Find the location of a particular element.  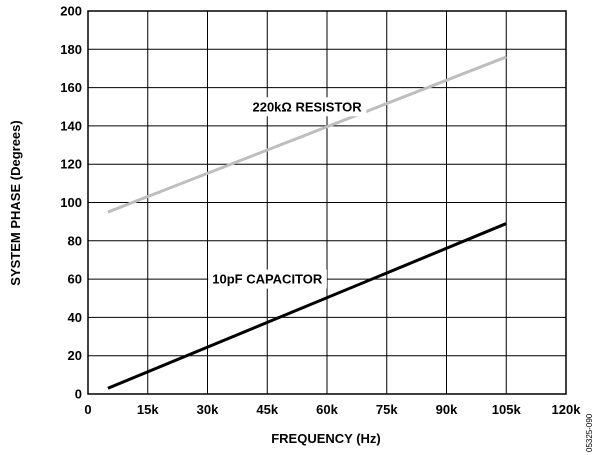

y-tick-label: 80 is located at coordinates (75, 240).